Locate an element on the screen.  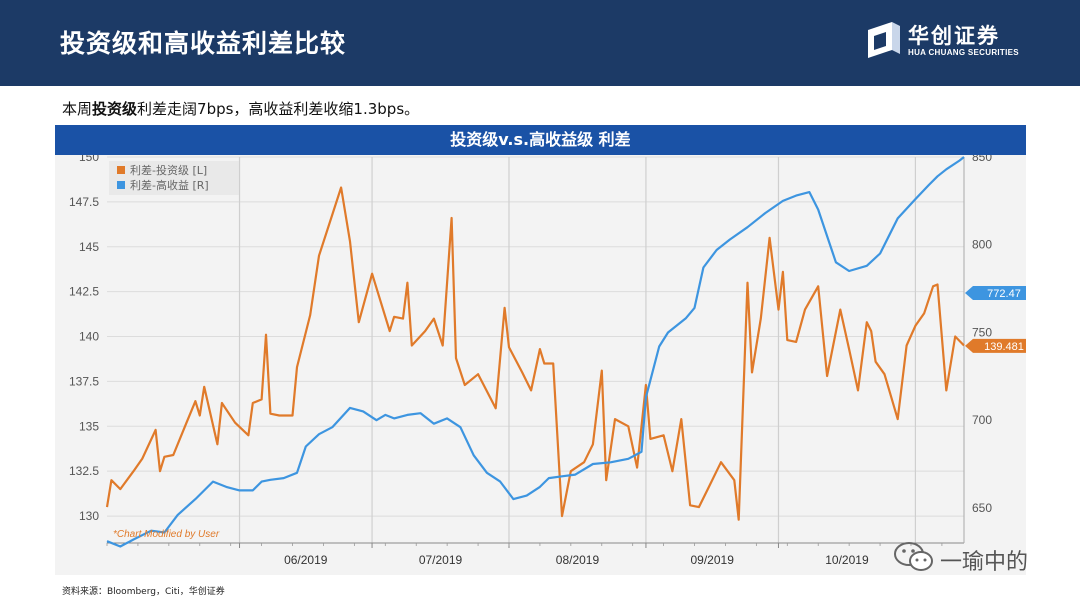
logo-text-cn: 华创证券 is located at coordinates (954, 36).